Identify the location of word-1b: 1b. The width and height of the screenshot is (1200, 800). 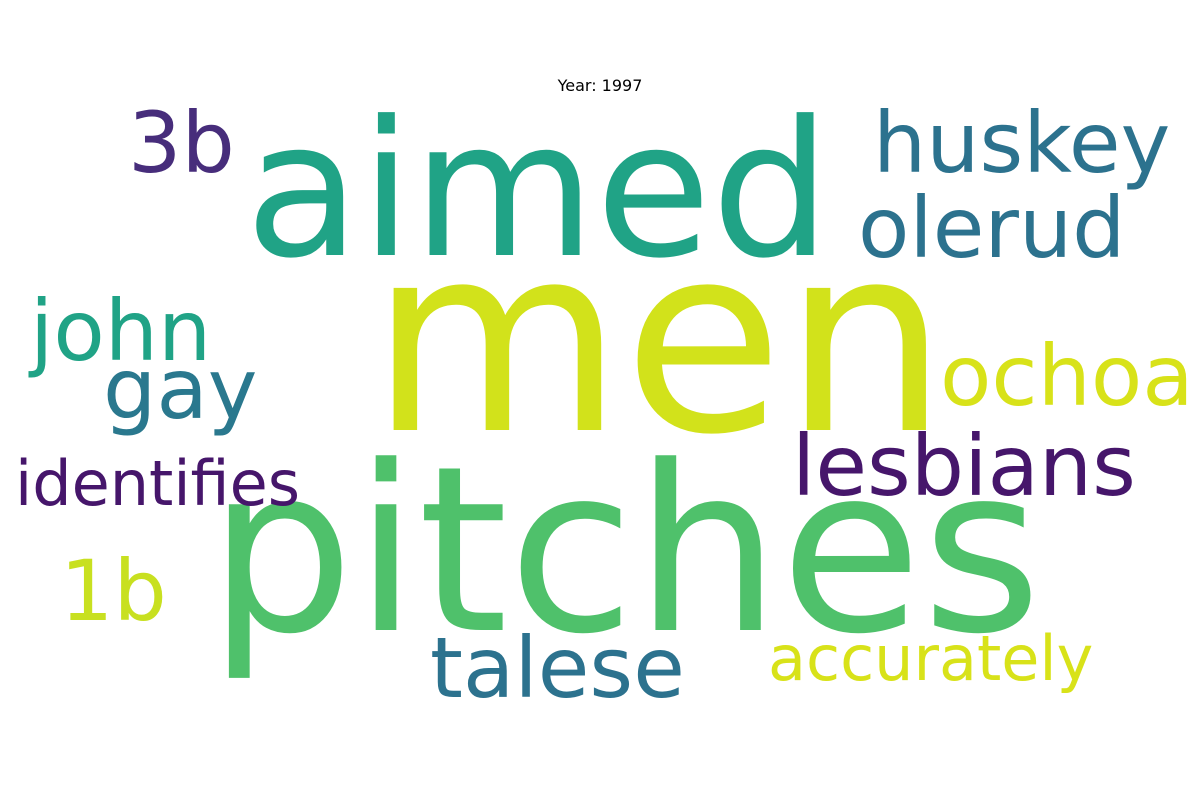
(113, 591).